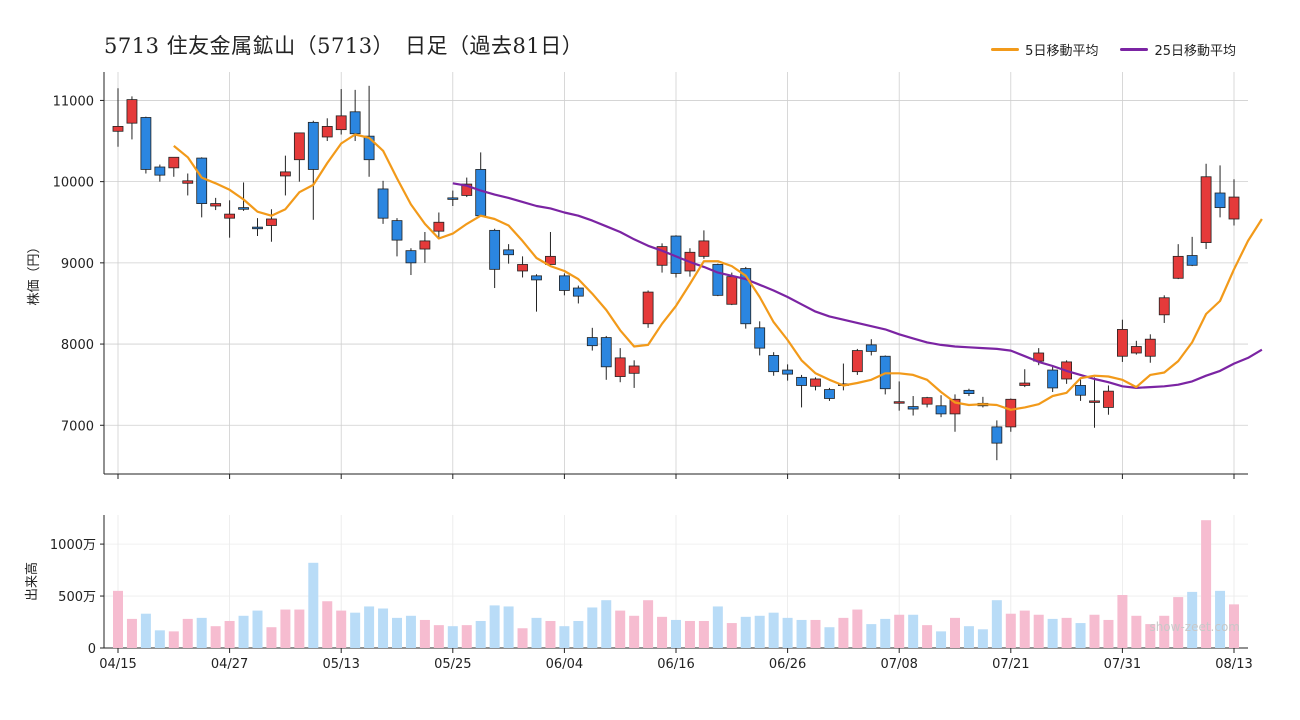 This screenshot has width=1300, height=720. Describe the element at coordinates (1005, 49) in the screenshot. I see `legend-swatch-ma5` at that location.